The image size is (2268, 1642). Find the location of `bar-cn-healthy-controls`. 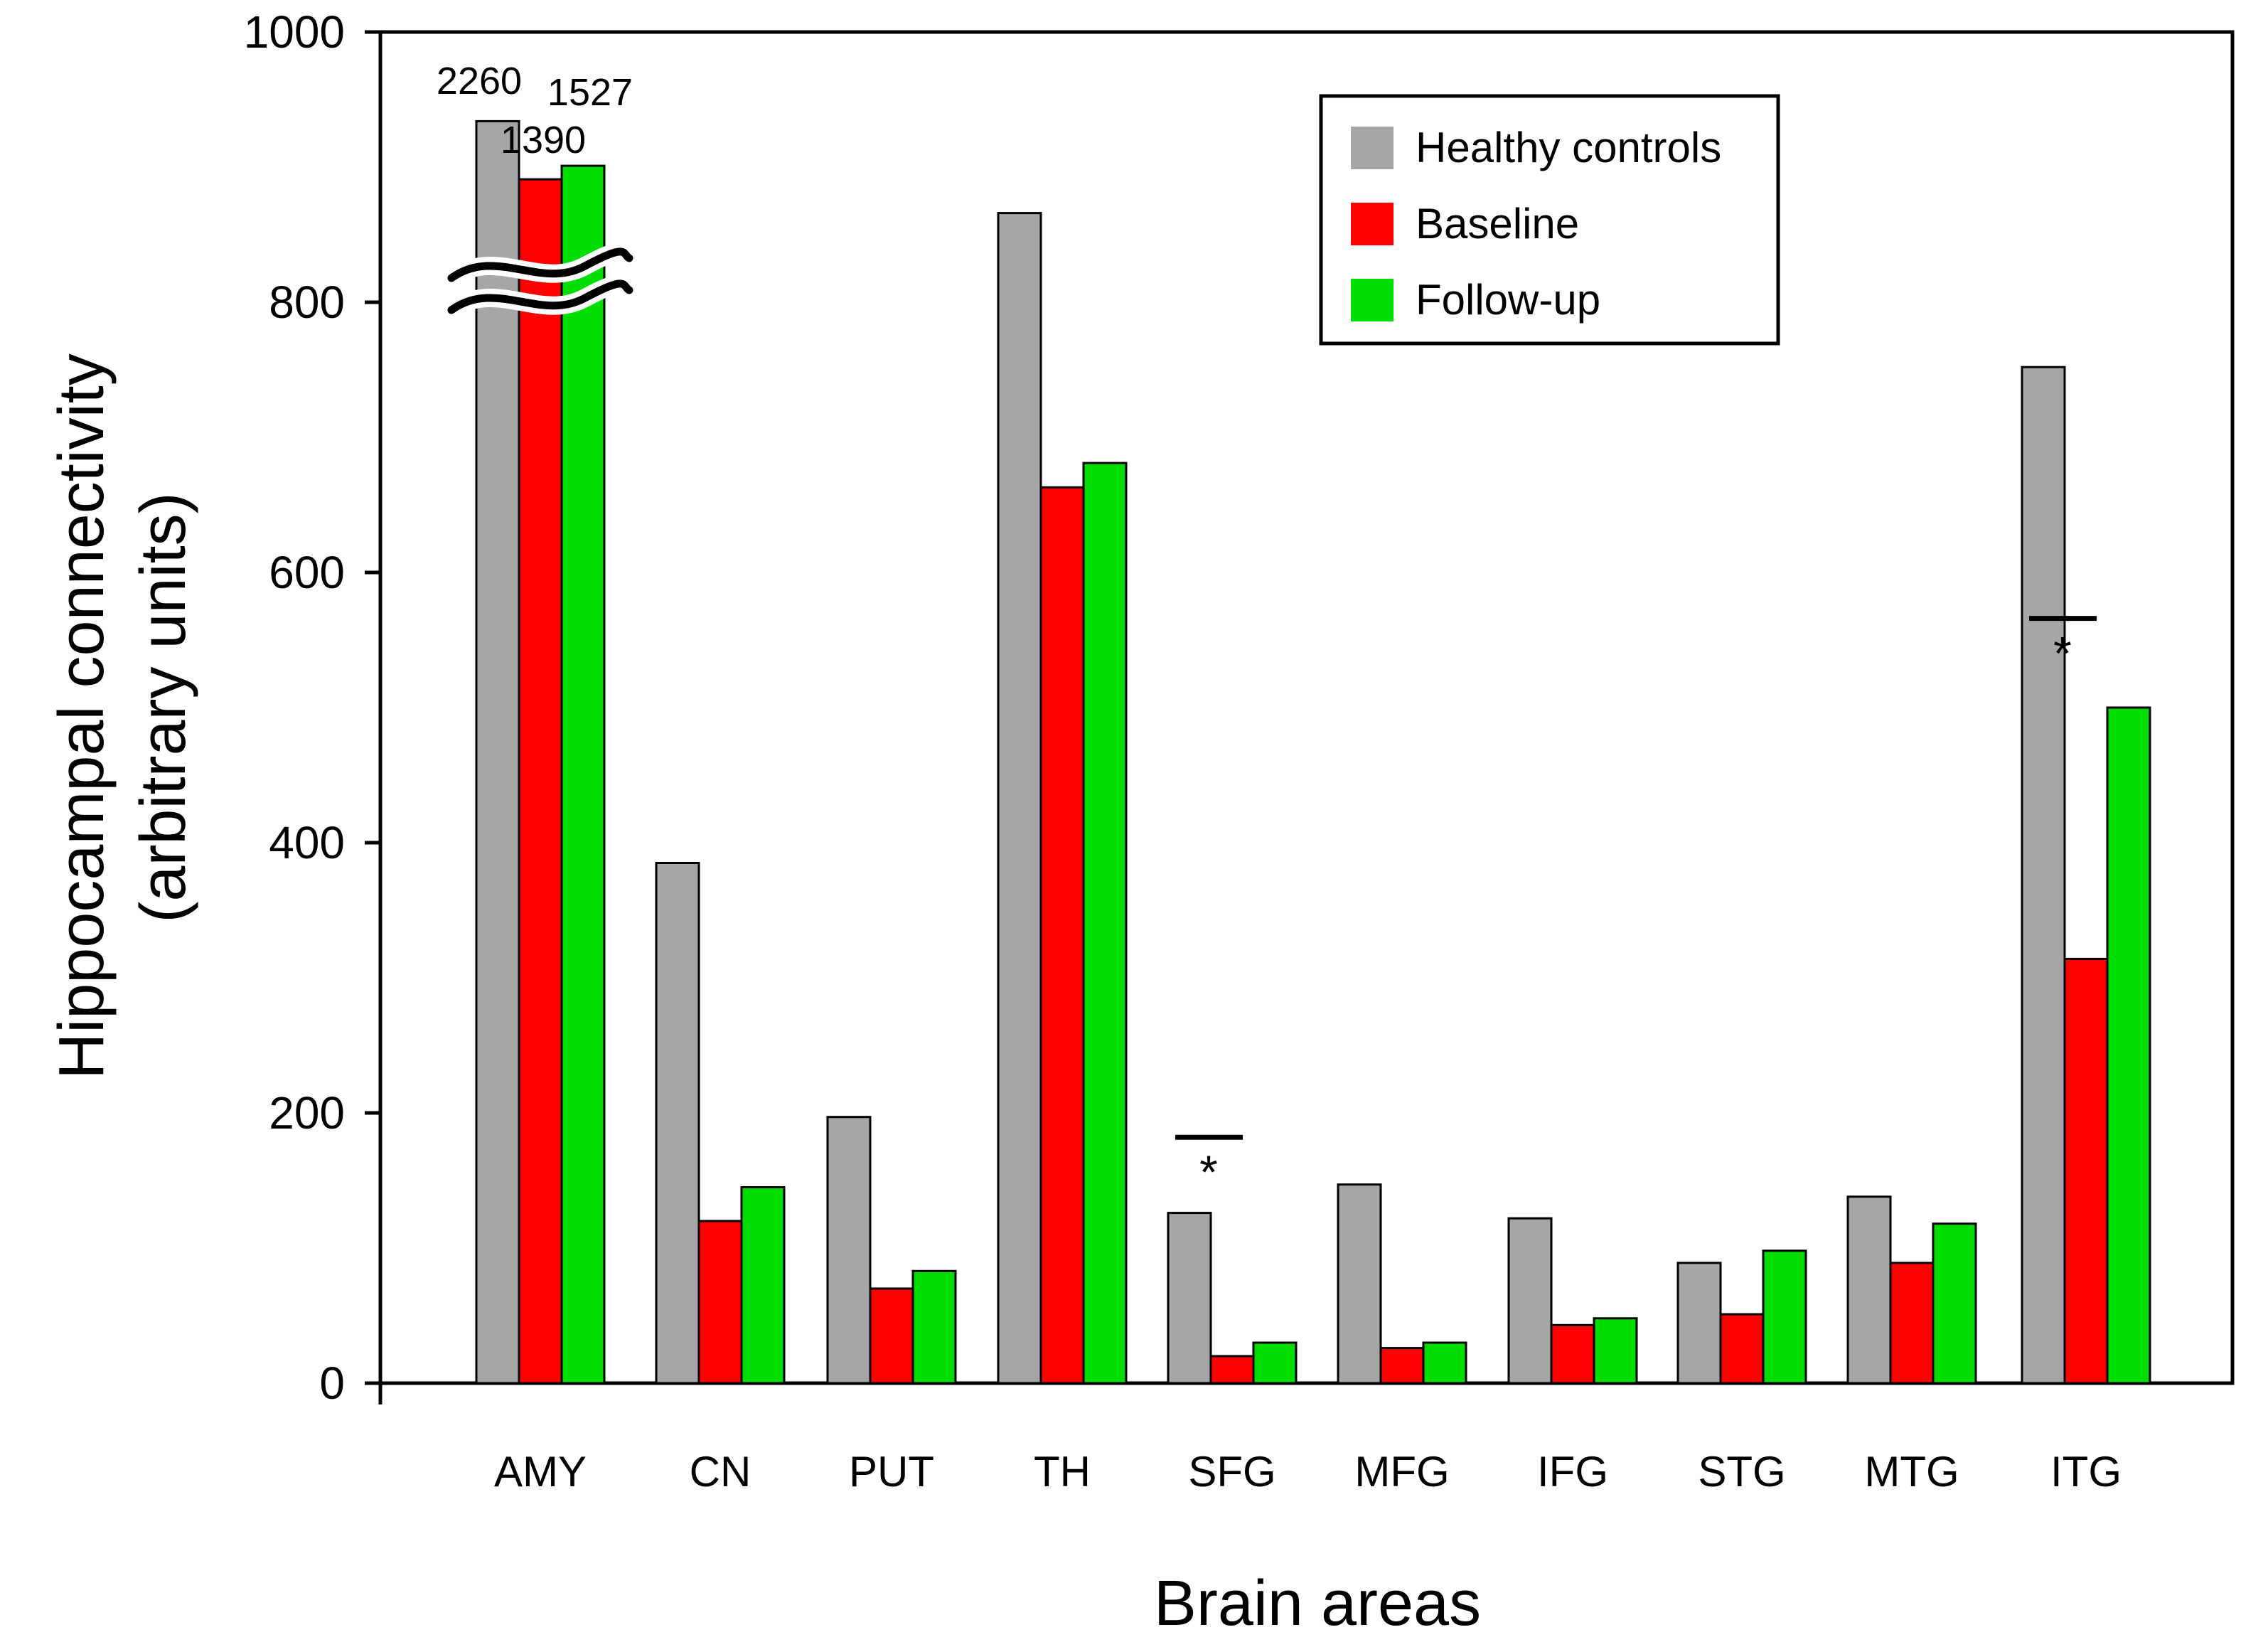

bar-cn-healthy-controls is located at coordinates (677, 1124).